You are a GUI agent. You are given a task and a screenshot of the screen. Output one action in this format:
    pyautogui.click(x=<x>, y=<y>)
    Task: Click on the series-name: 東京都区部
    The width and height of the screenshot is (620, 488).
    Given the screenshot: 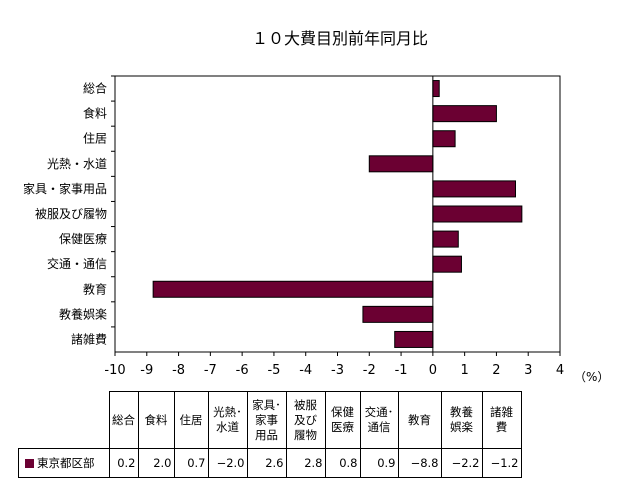 What is the action you would take?
    pyautogui.click(x=66, y=462)
    